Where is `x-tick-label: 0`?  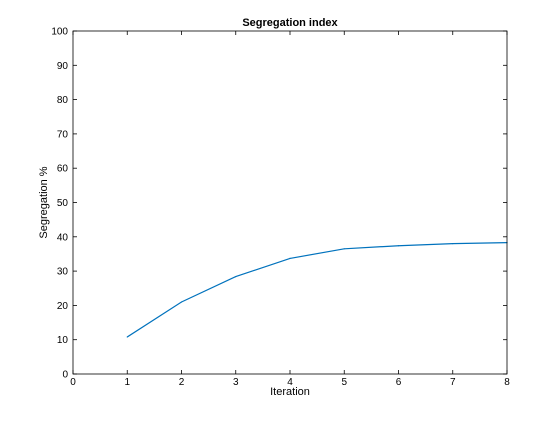 x-tick-label: 0 is located at coordinates (73, 382).